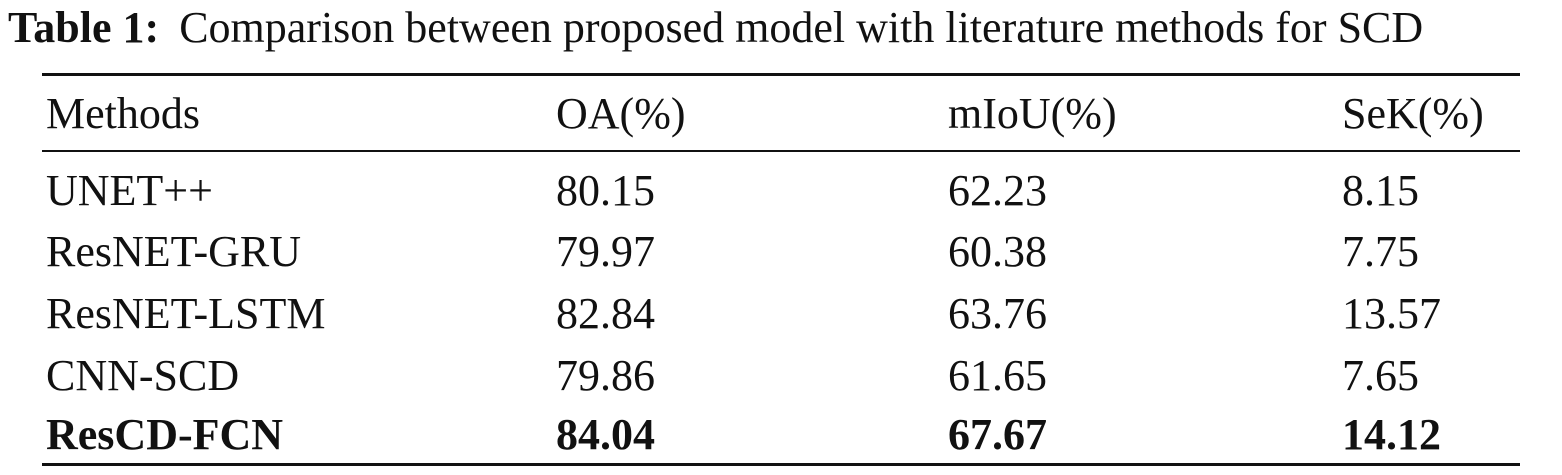 This screenshot has height=475, width=1562. I want to click on table-header-rule, so click(781, 151).